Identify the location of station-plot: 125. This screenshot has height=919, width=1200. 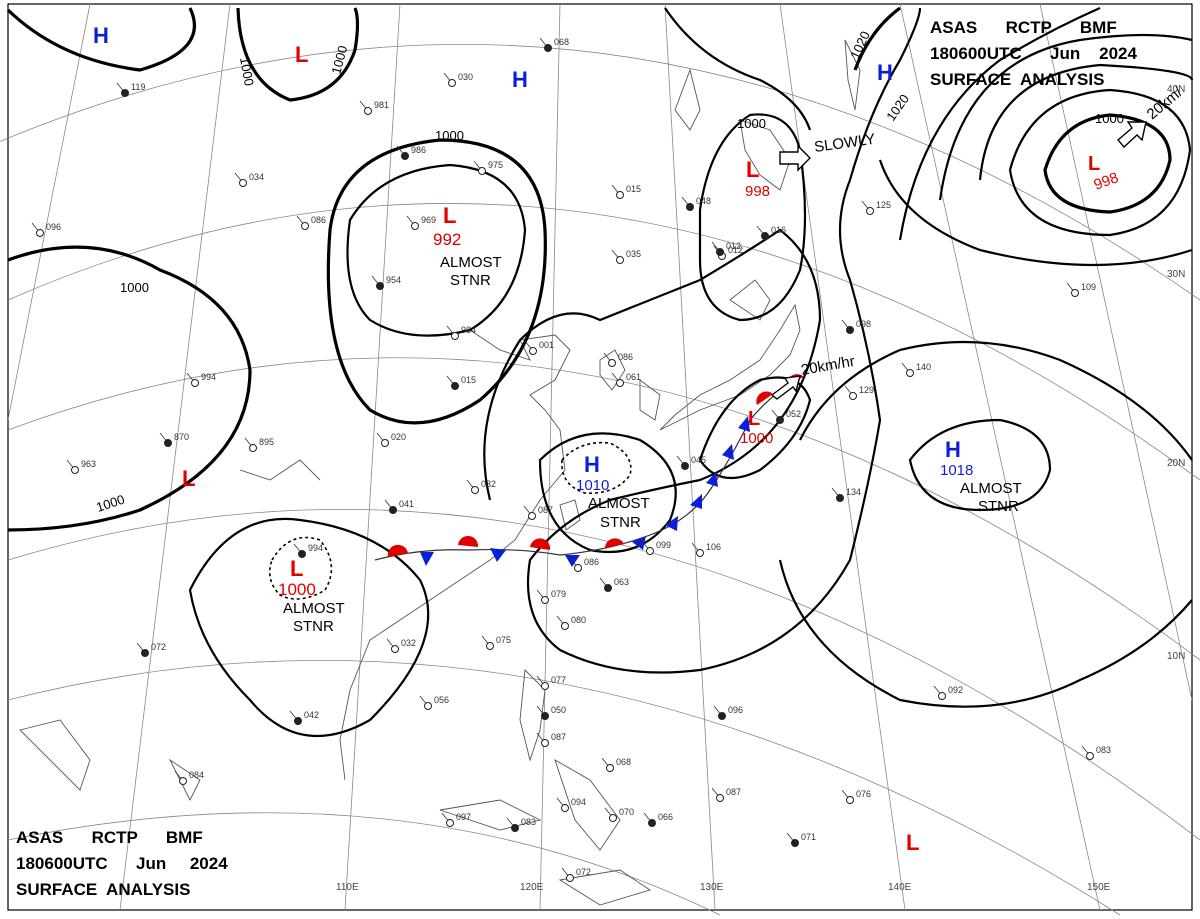
(876, 207).